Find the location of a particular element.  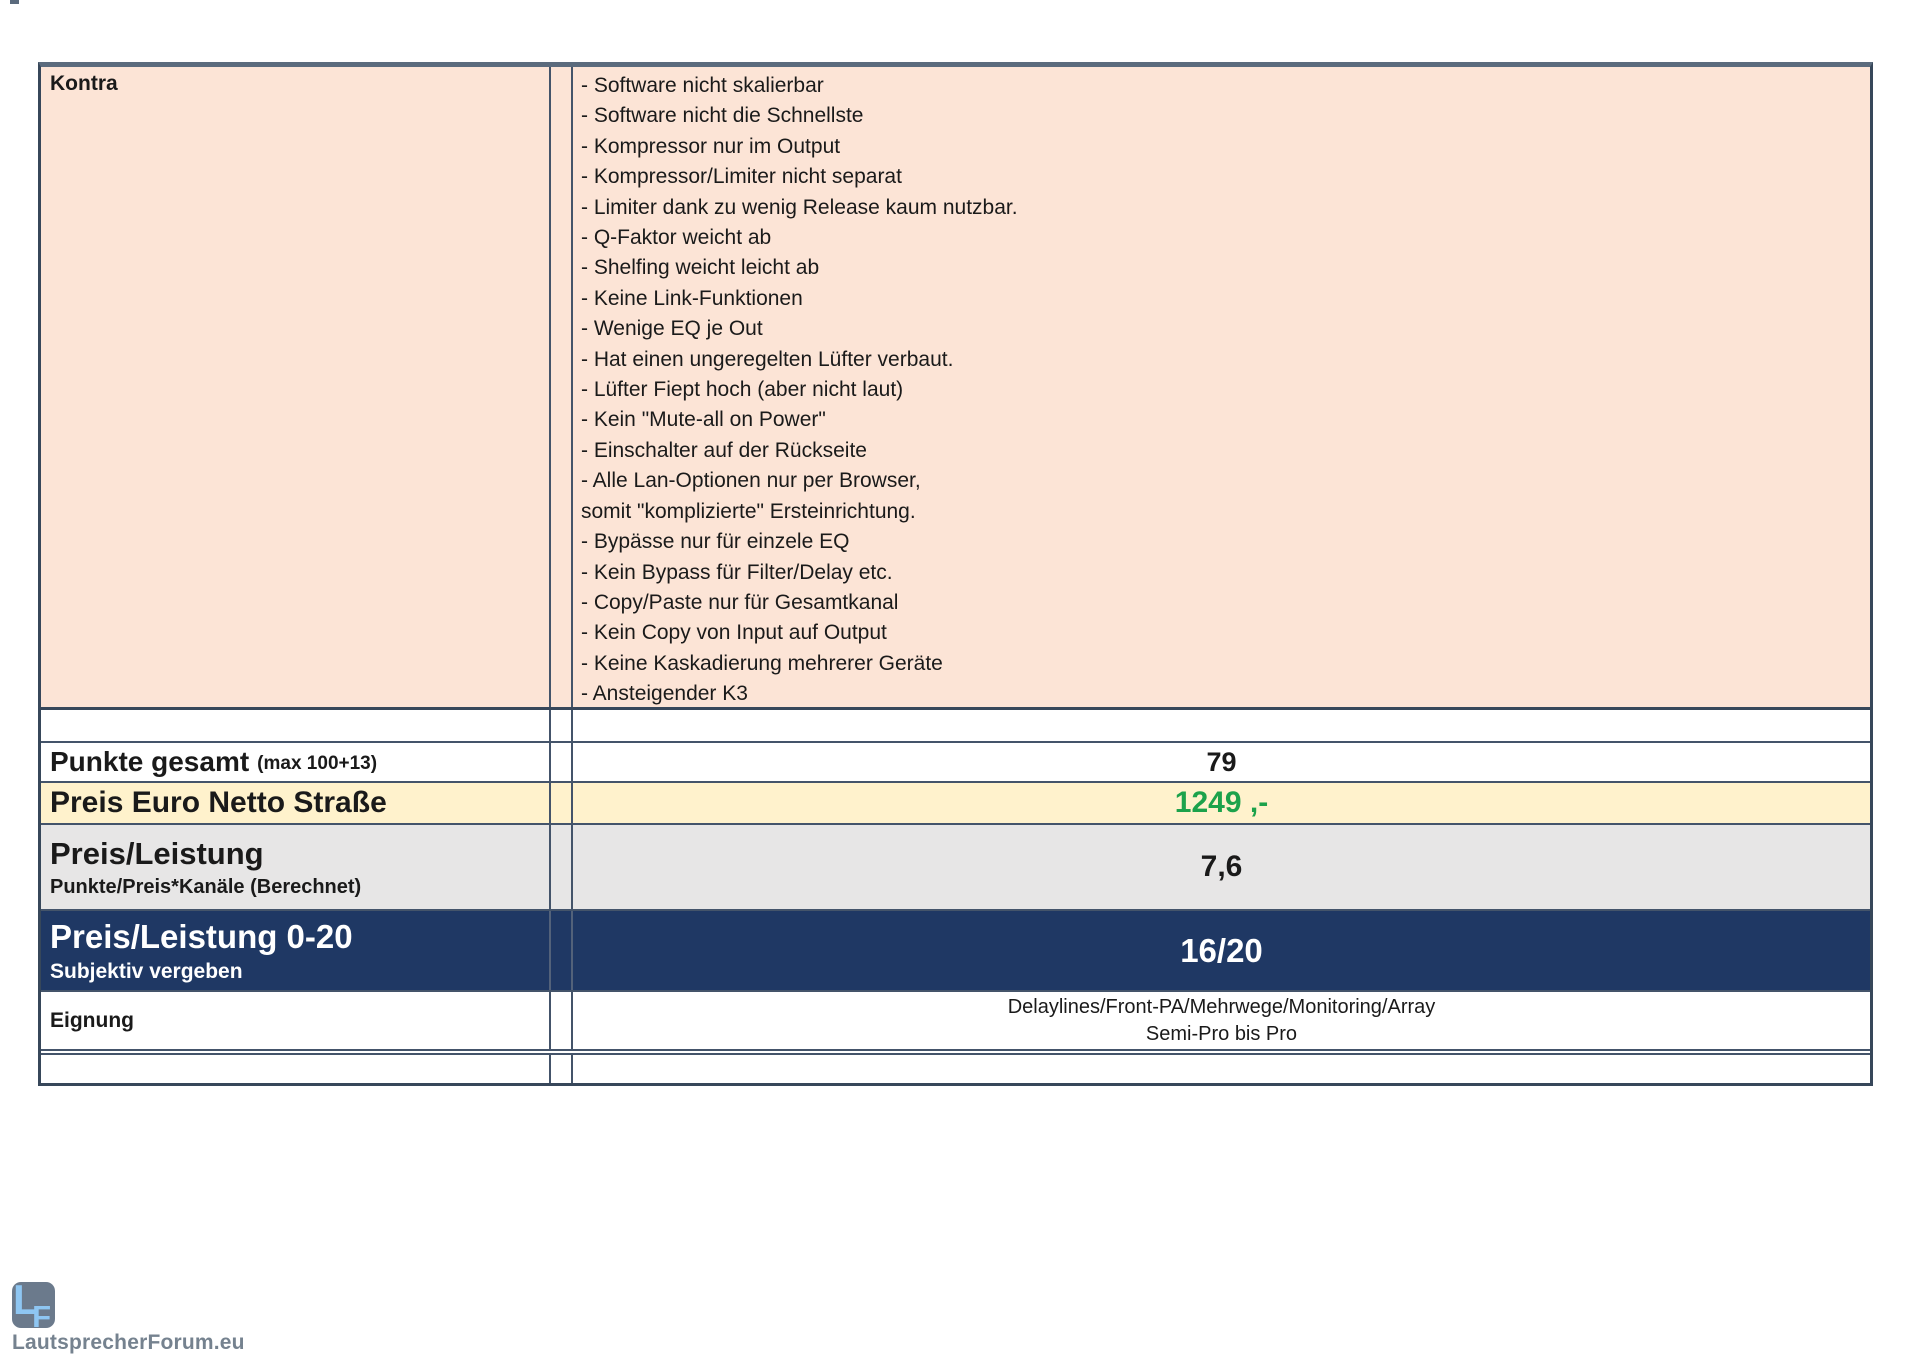

preis-value-cell: 1249 ,- is located at coordinates (1221, 803).